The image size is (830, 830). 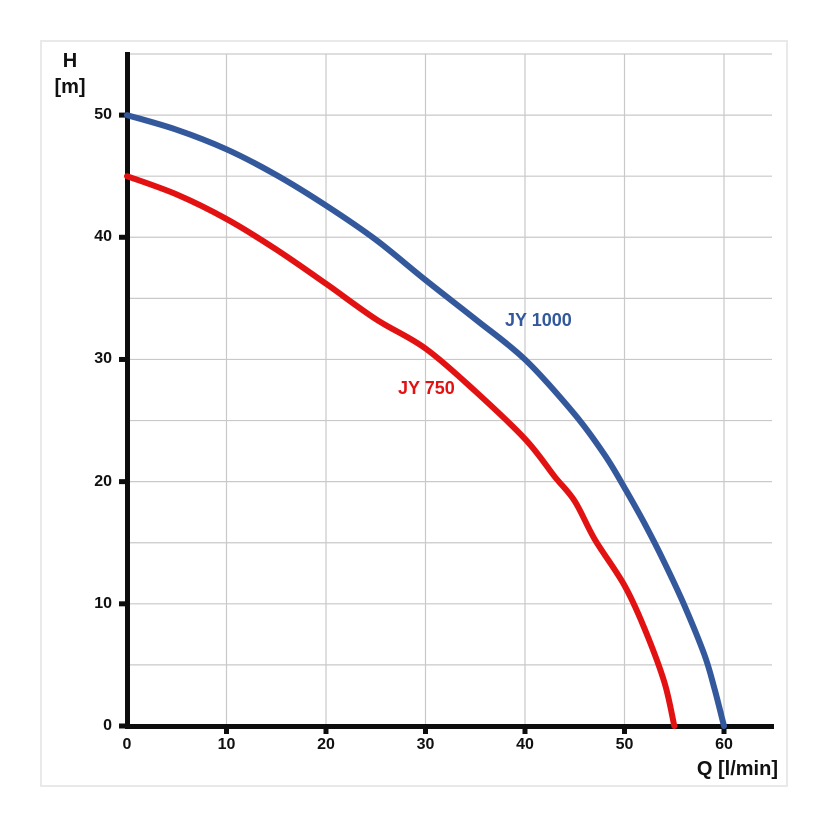 I want to click on x-tick-label: 30, so click(x=425, y=744).